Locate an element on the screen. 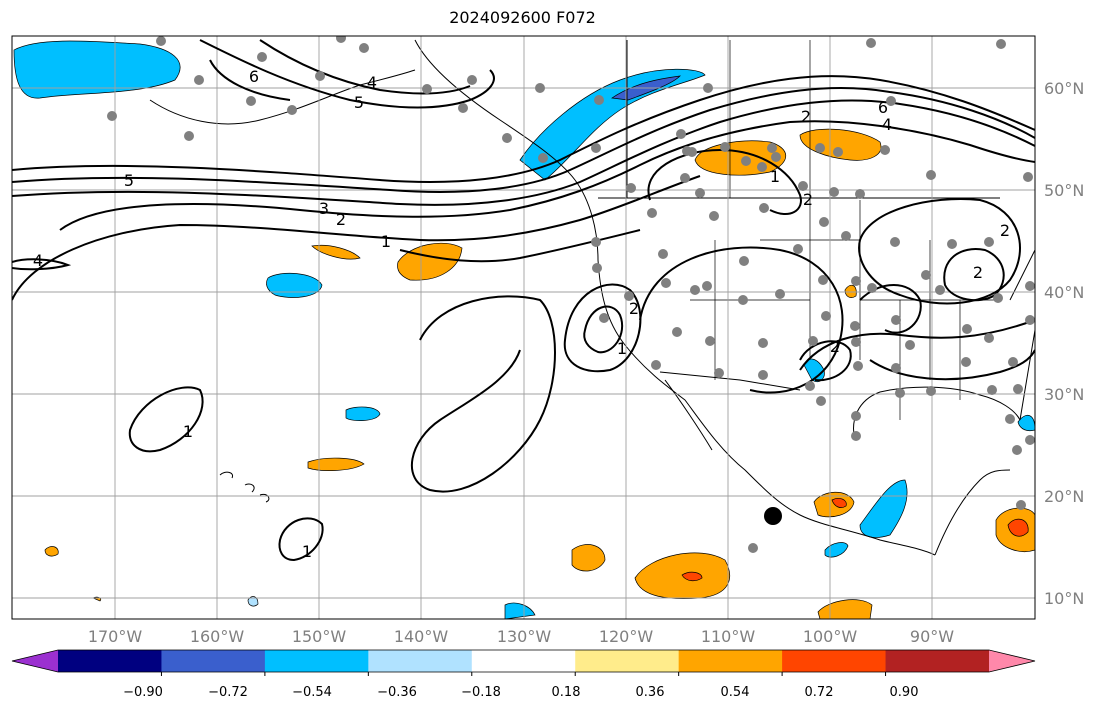 The width and height of the screenshot is (1105, 712). lat-label: 50°N is located at coordinates (1064, 190).